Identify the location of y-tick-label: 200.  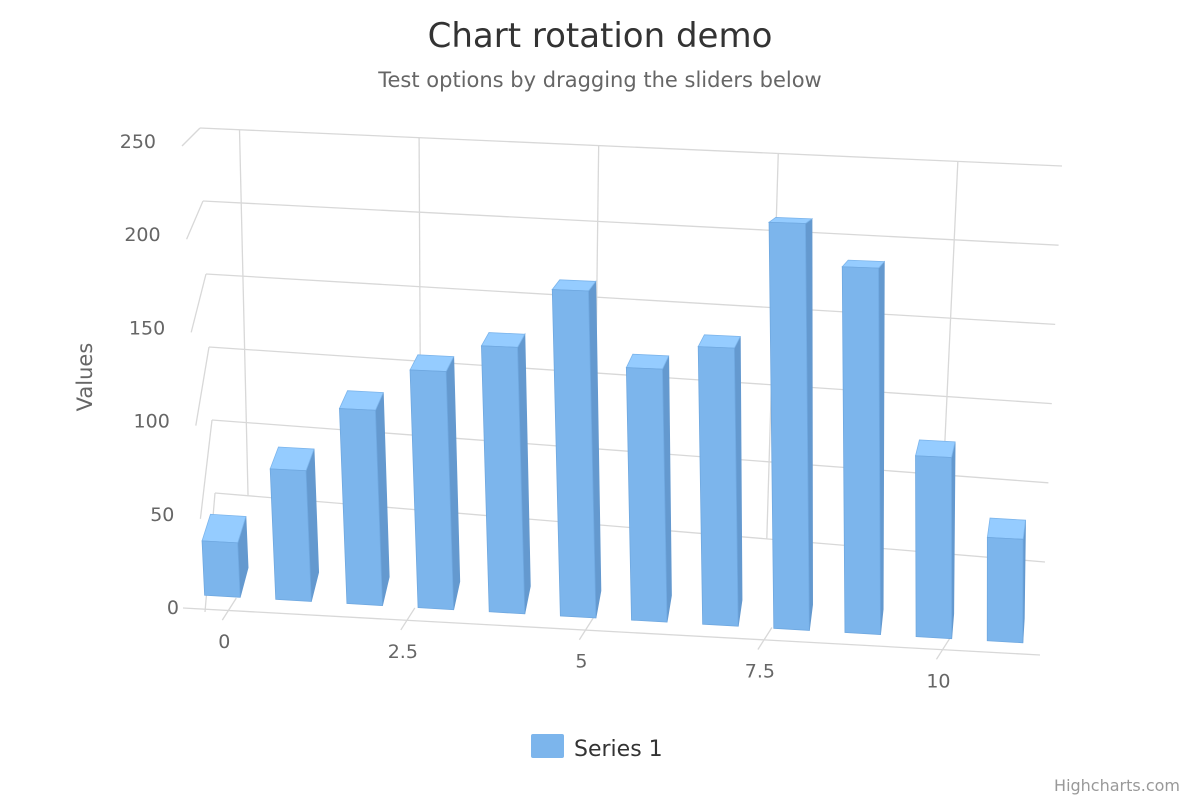
(142, 235).